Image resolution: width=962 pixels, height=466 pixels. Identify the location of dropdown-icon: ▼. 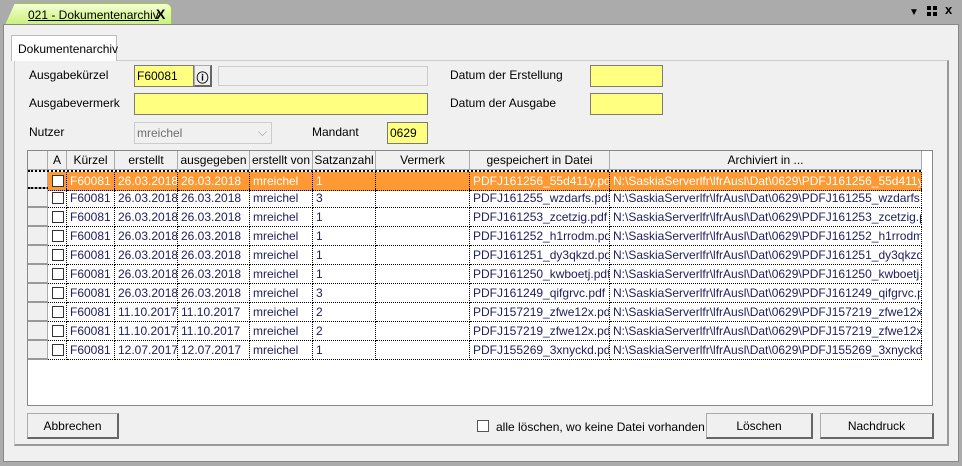
(914, 12).